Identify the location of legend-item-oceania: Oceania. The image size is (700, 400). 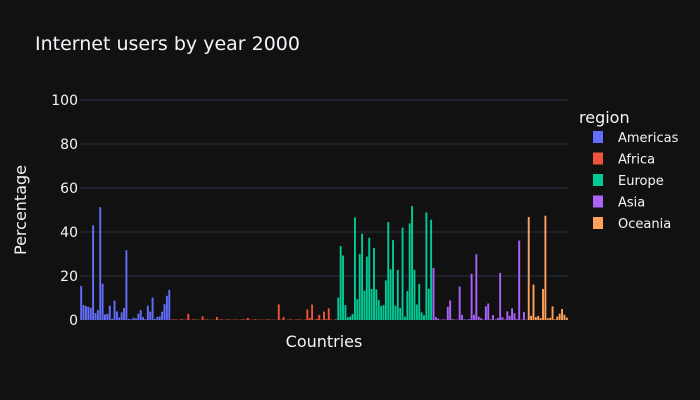
(632, 224).